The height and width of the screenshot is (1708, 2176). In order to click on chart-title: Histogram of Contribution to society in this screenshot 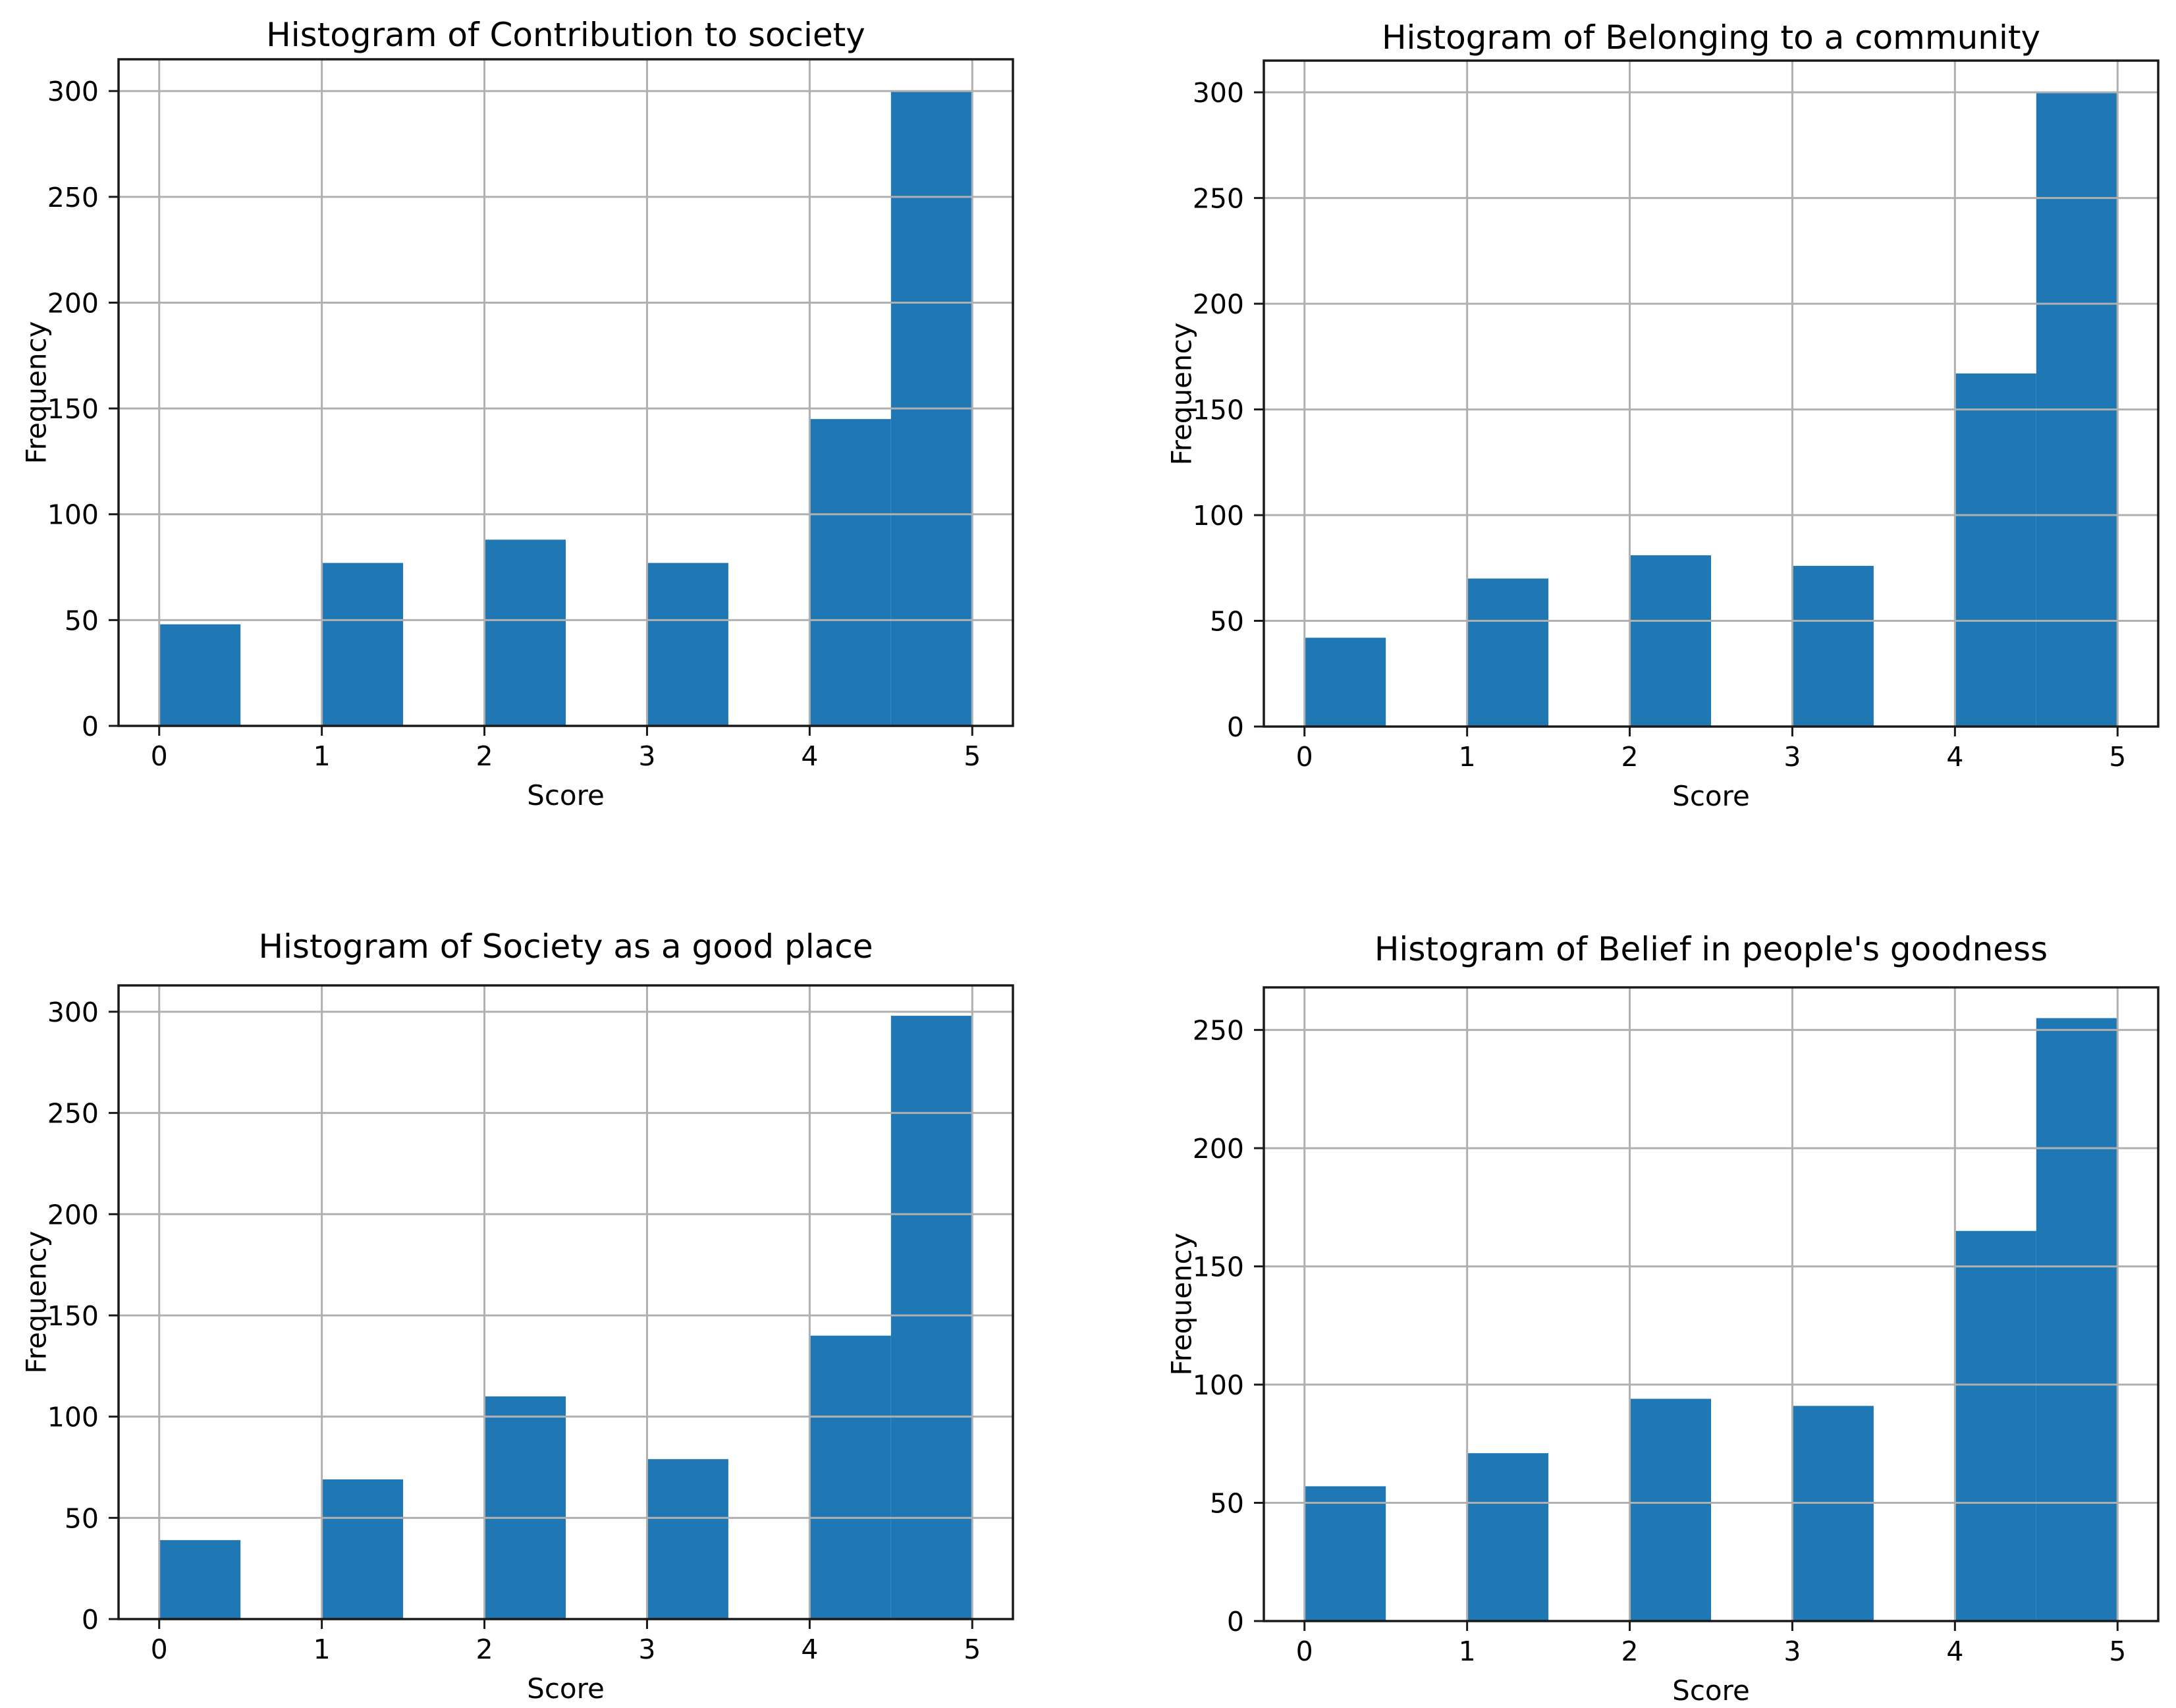, I will do `click(565, 35)`.